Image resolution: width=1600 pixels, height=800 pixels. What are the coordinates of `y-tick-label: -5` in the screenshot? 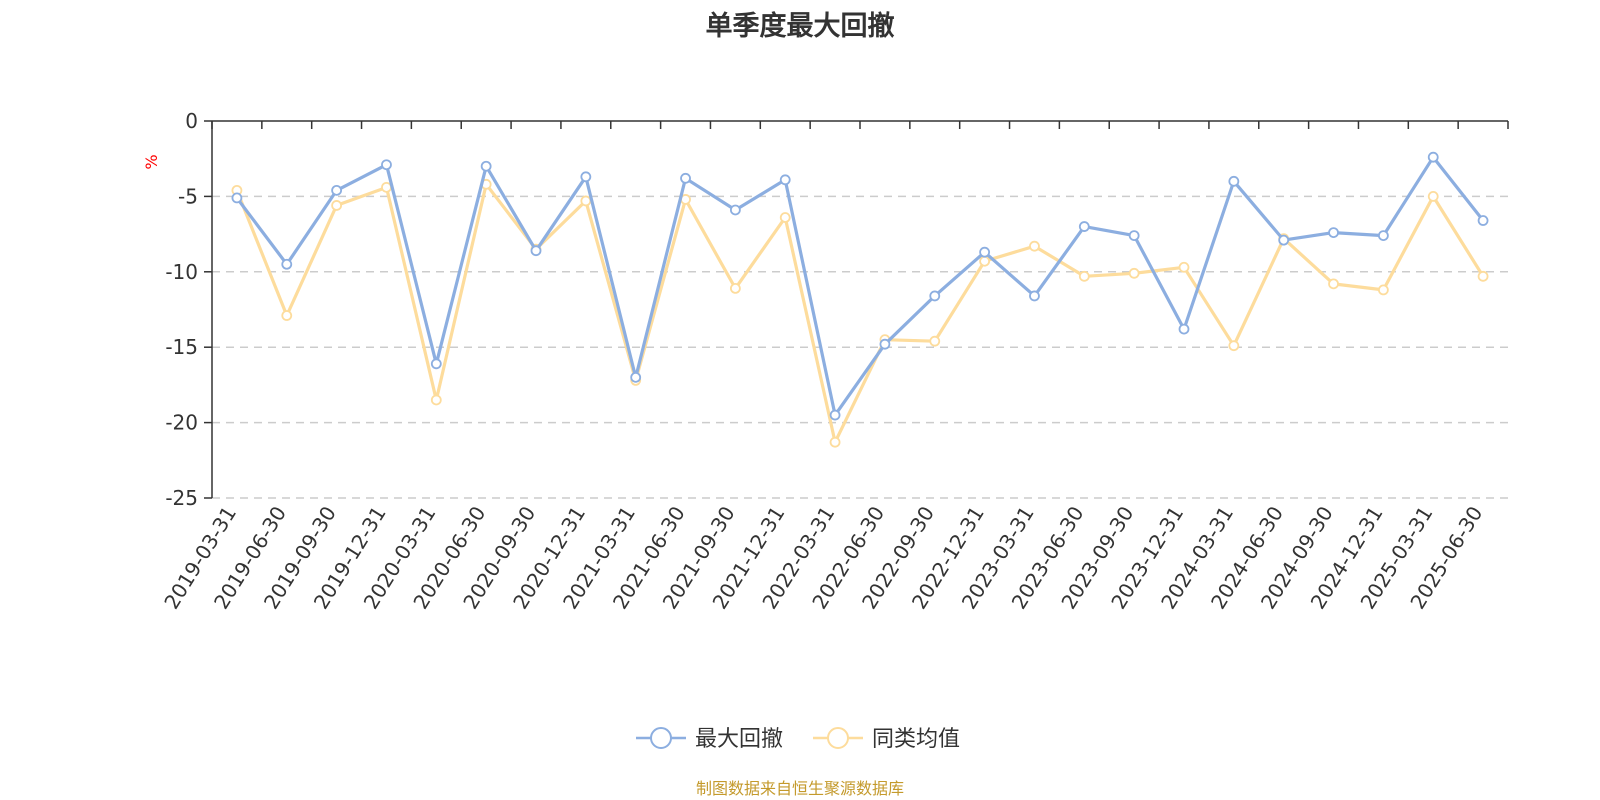 It's located at (188, 196).